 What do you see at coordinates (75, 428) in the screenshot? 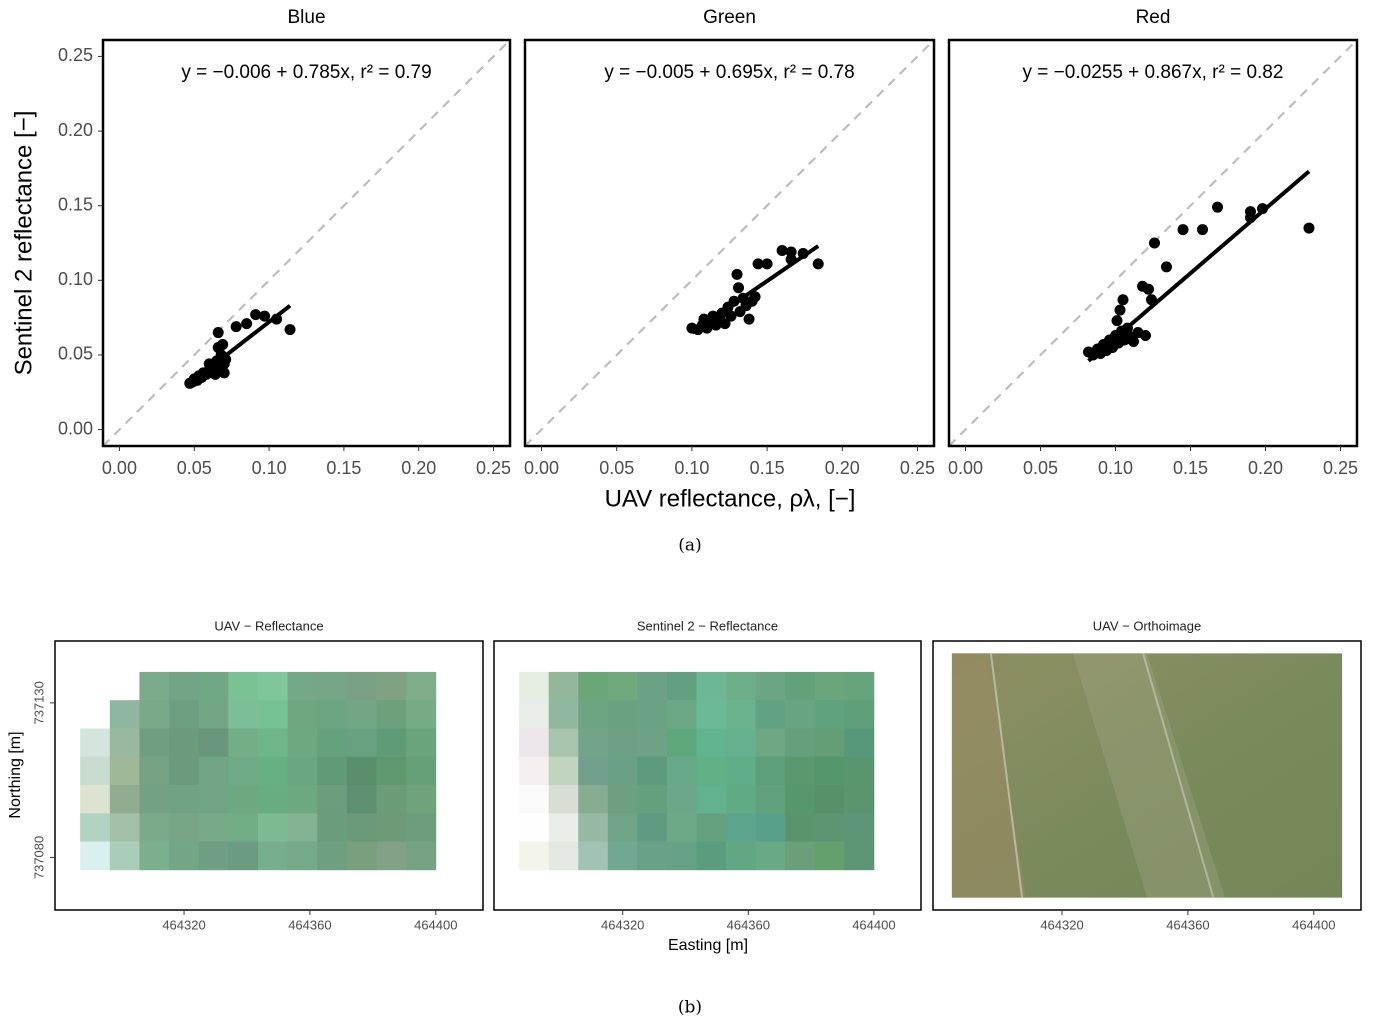
I see `y-tick-label: 0.00` at bounding box center [75, 428].